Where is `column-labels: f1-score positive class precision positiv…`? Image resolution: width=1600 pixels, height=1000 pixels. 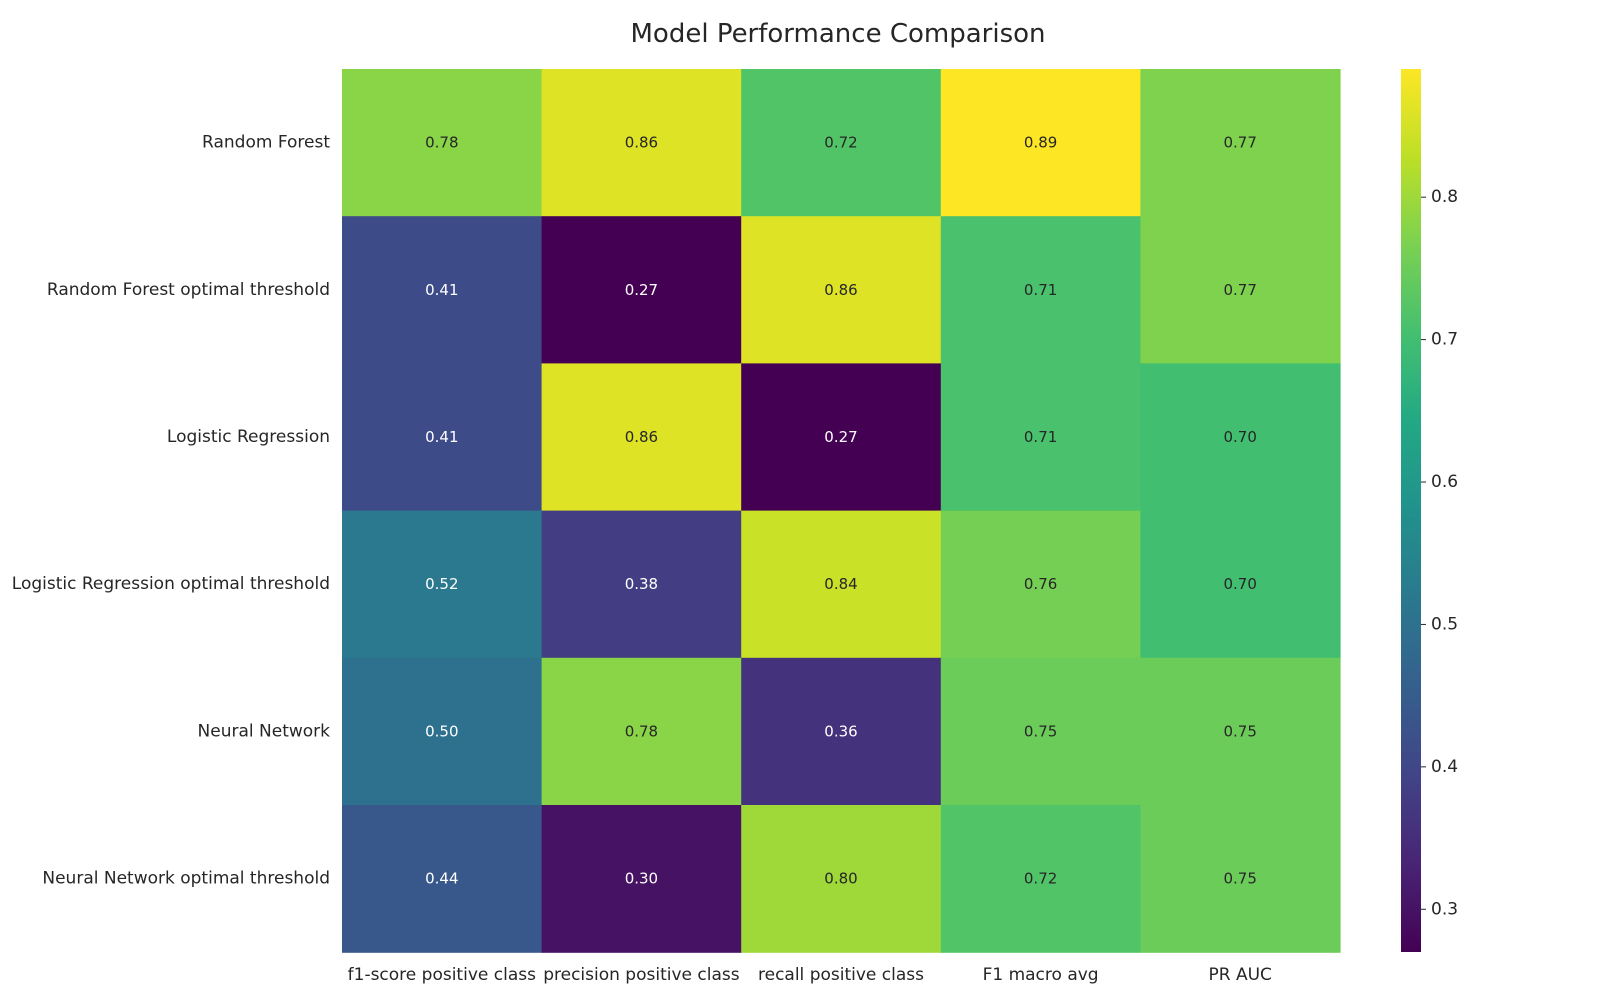
column-labels: f1-score positive class precision positiv… is located at coordinates (810, 975).